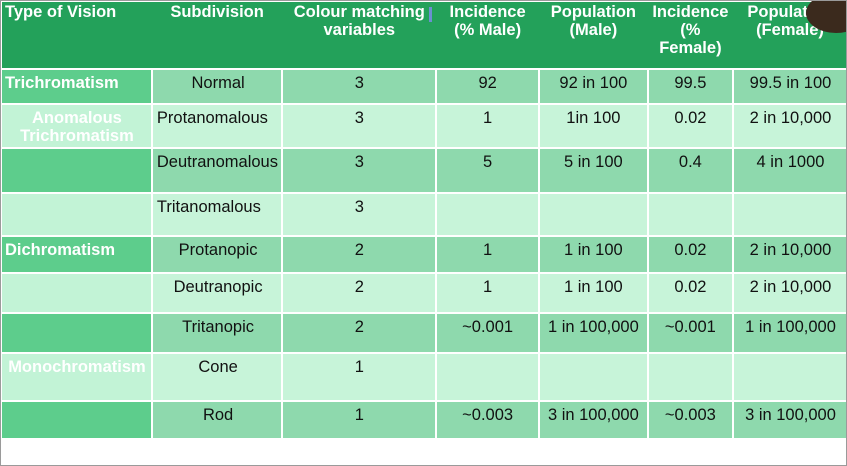 This screenshot has width=847, height=466. I want to click on cell-type: Trichromatism, so click(77, 87).